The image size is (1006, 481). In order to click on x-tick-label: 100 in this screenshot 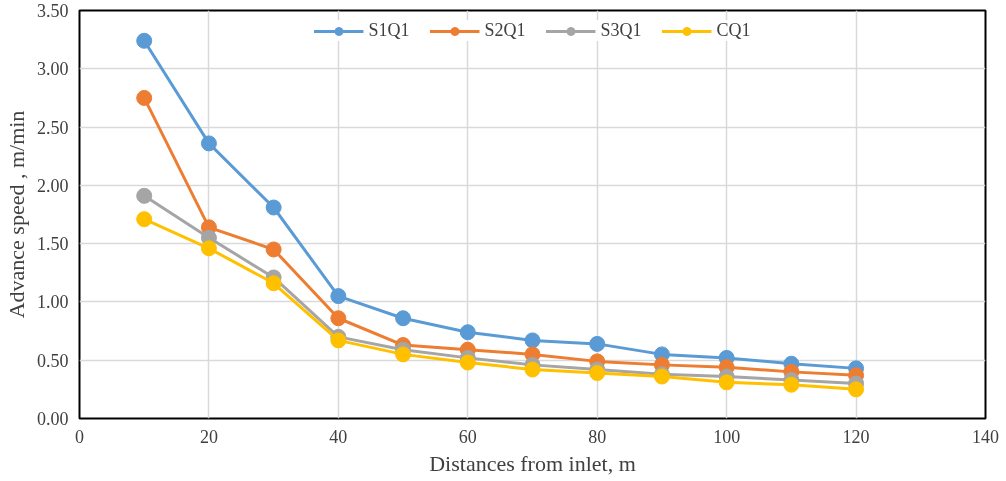, I will do `click(727, 436)`.